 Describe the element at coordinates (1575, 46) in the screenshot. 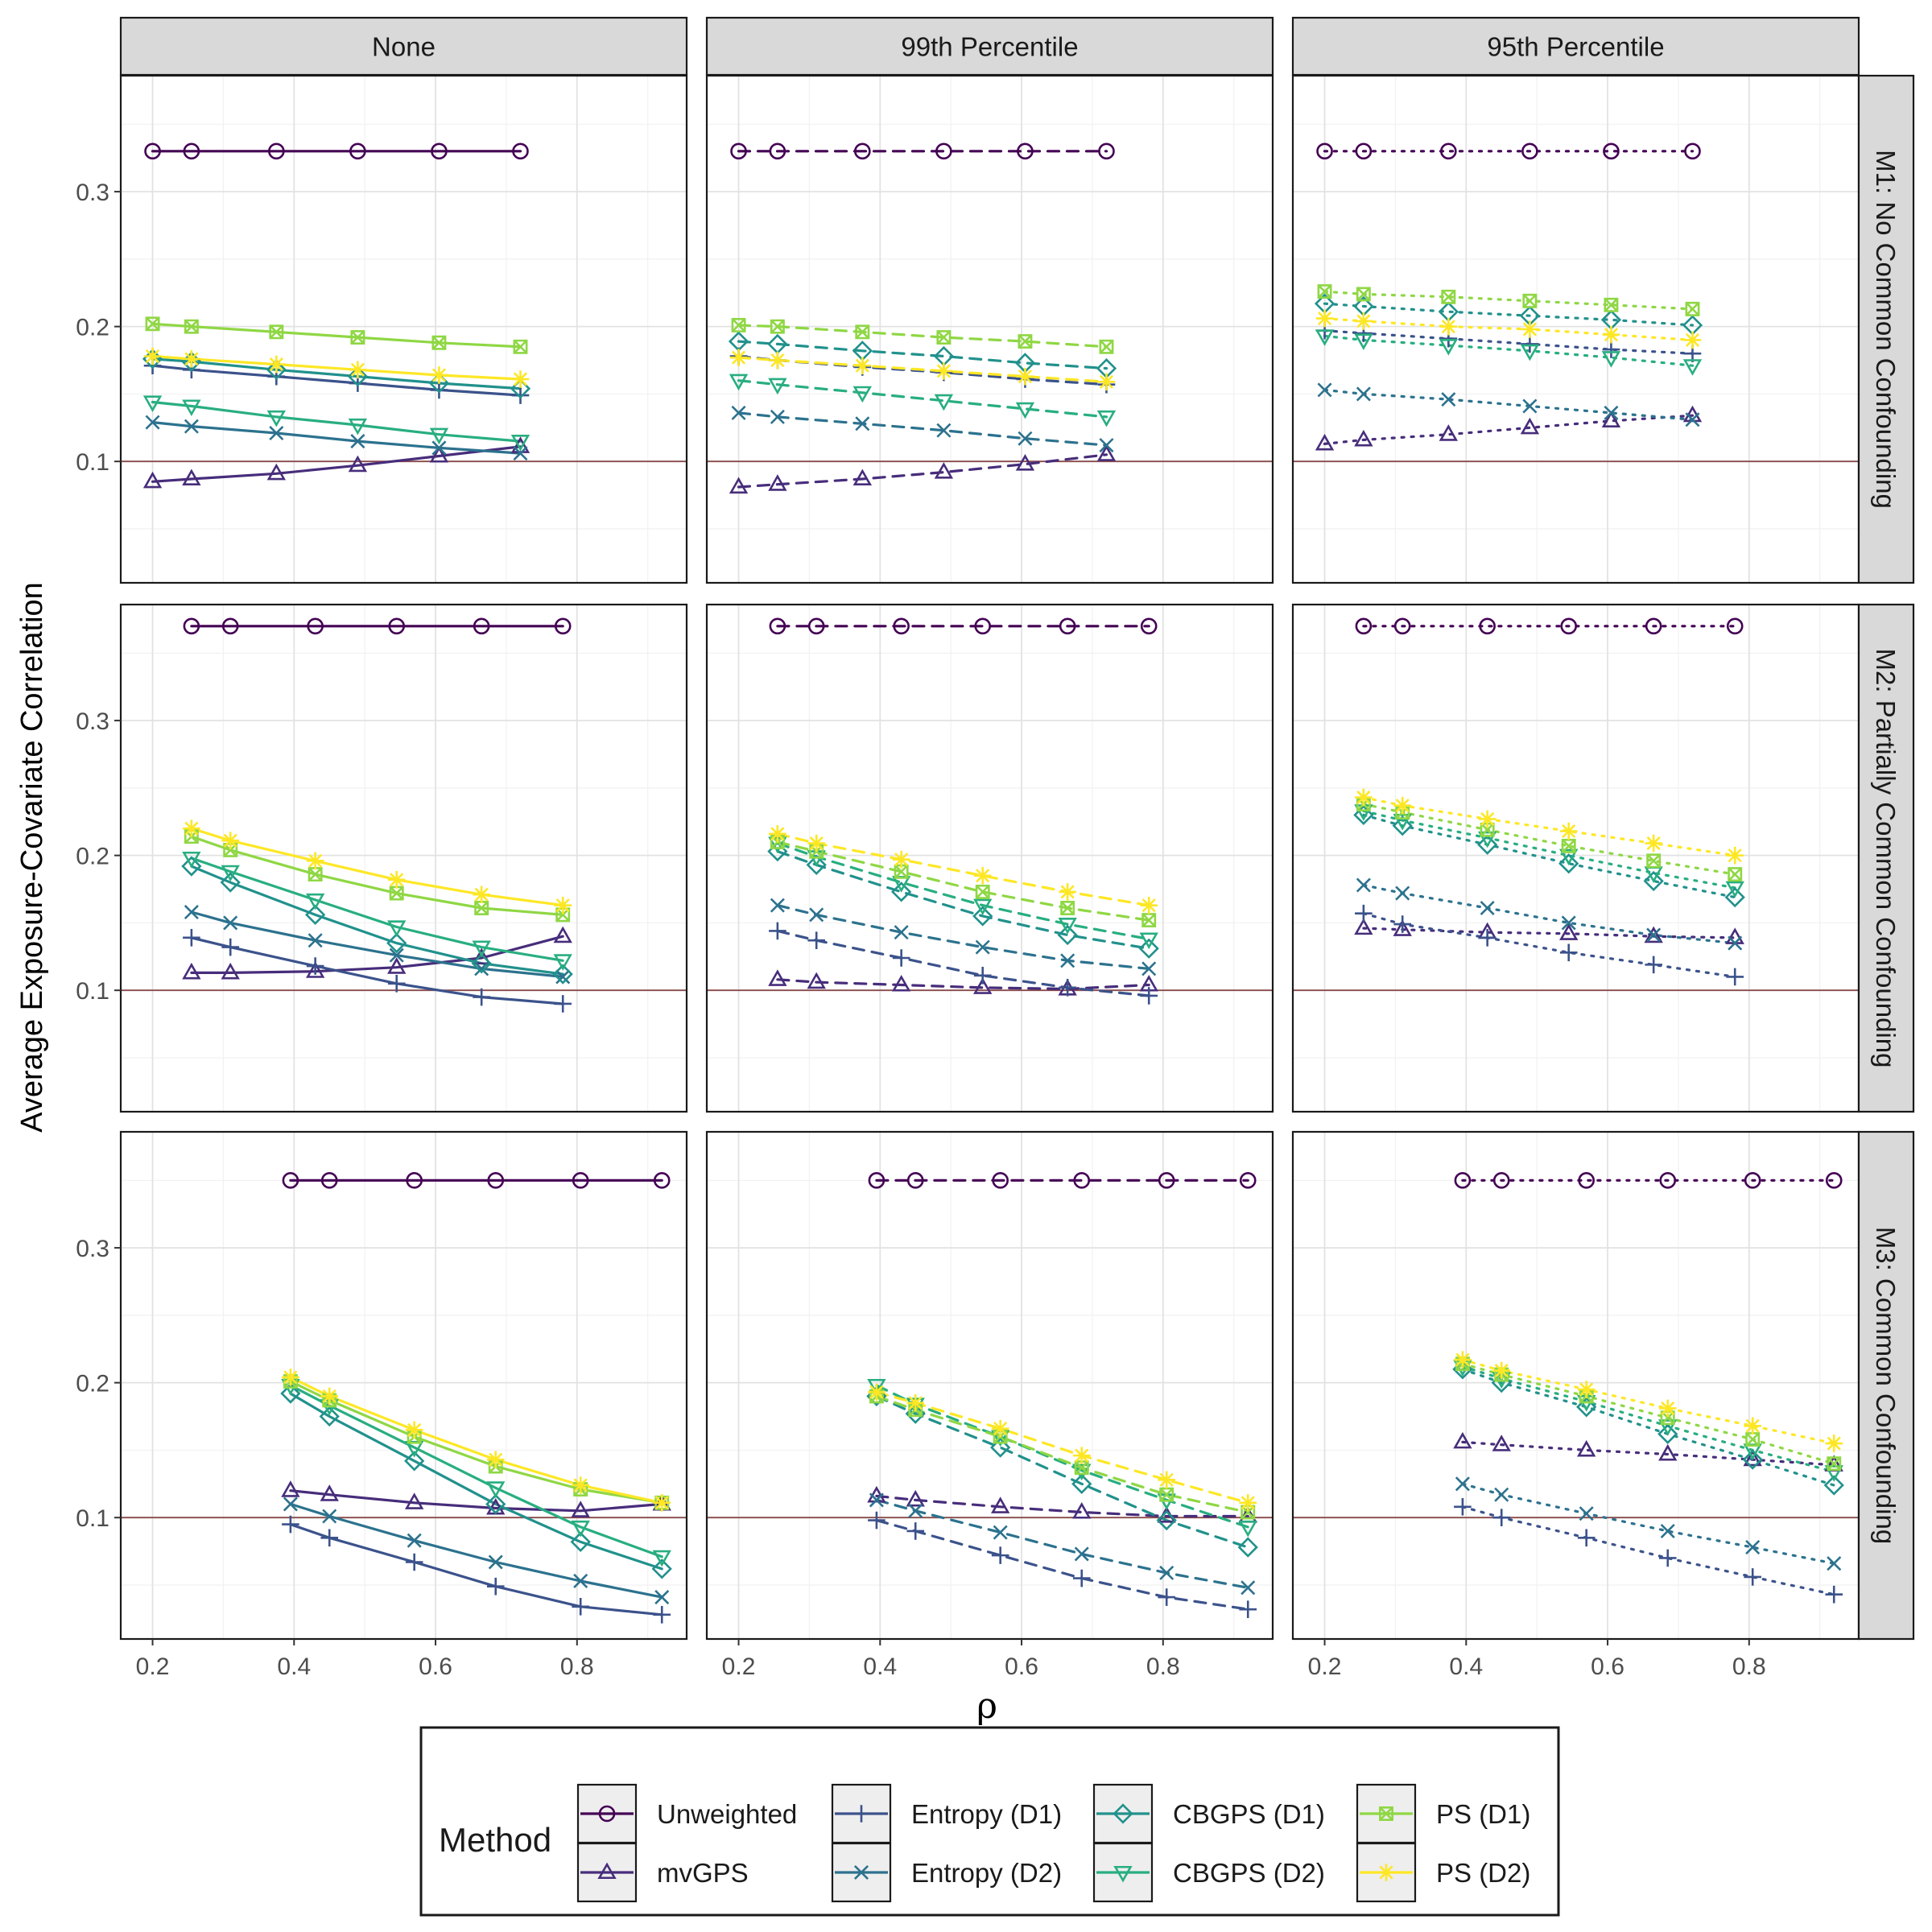

I see `col-strip-95th-percentile: 95th Percentile` at that location.